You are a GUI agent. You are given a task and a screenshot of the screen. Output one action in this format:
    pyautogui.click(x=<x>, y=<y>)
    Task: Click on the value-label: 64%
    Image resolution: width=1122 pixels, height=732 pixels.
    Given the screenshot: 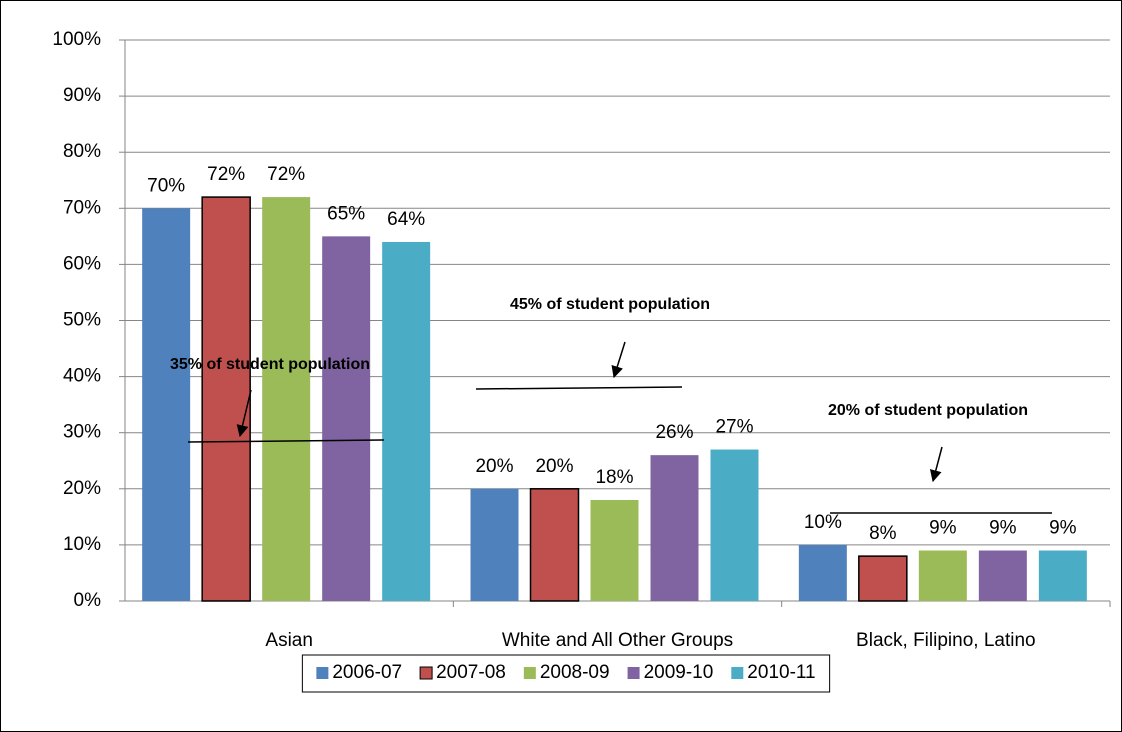 What is the action you would take?
    pyautogui.click(x=406, y=219)
    